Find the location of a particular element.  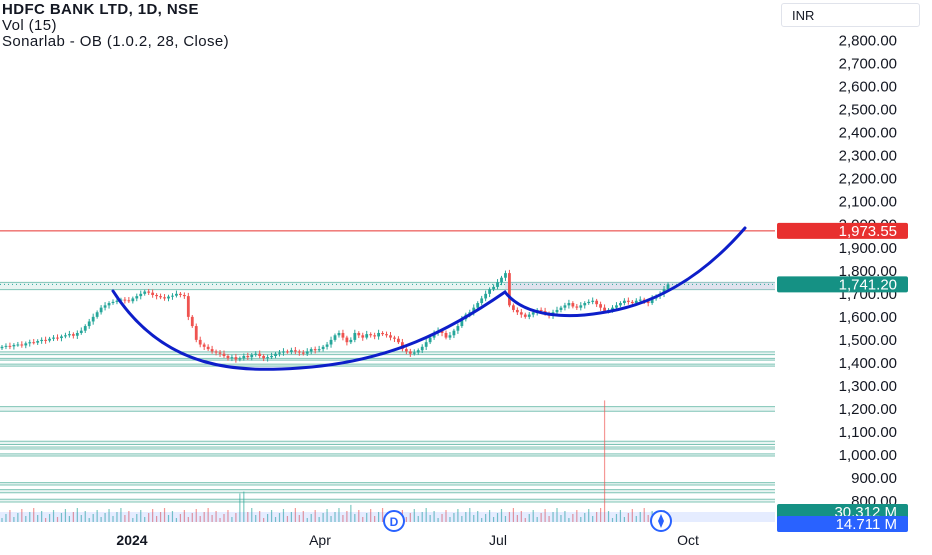

price-tick-label: 2,800.00 is located at coordinates (868, 41).